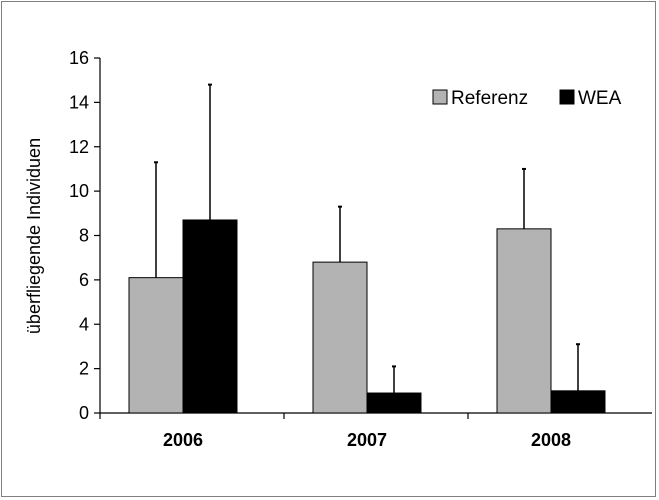  Describe the element at coordinates (367, 440) in the screenshot. I see `x-tick-label: 2007` at that location.